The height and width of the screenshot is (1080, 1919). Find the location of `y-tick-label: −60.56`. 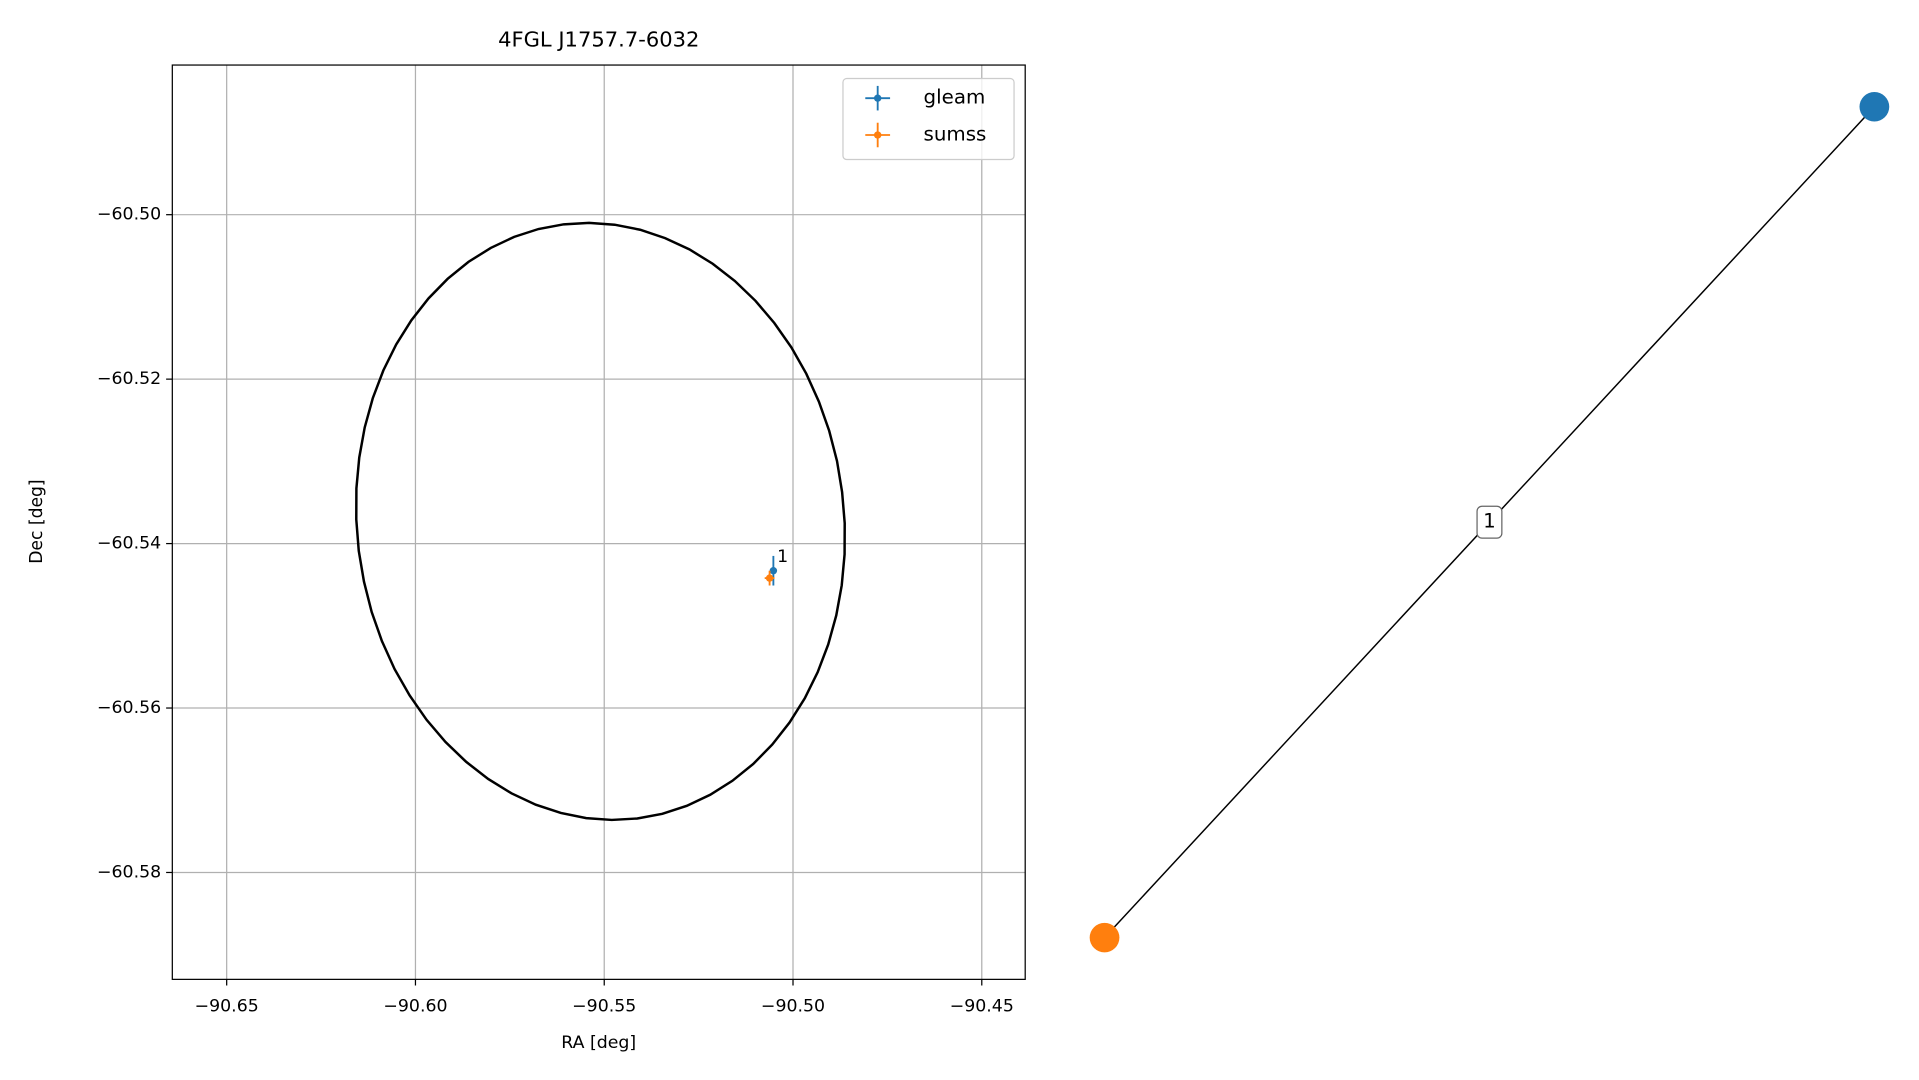

y-tick-label: −60.56 is located at coordinates (129, 708).